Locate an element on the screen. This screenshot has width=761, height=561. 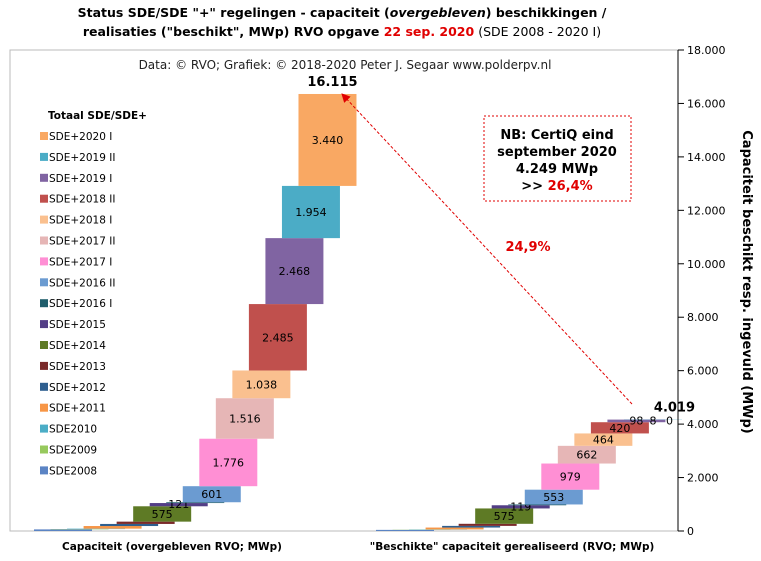
certiq-box-line-3: >> 26,4% is located at coordinates (556, 186).